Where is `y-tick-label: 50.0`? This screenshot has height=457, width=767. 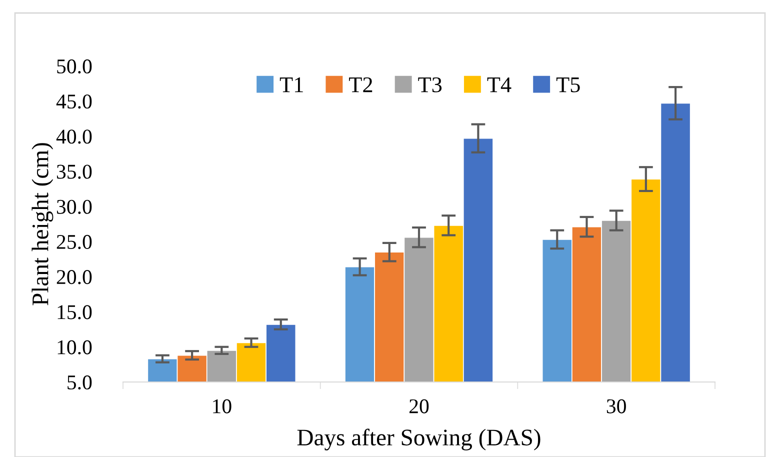
y-tick-label: 50.0 is located at coordinates (74, 66).